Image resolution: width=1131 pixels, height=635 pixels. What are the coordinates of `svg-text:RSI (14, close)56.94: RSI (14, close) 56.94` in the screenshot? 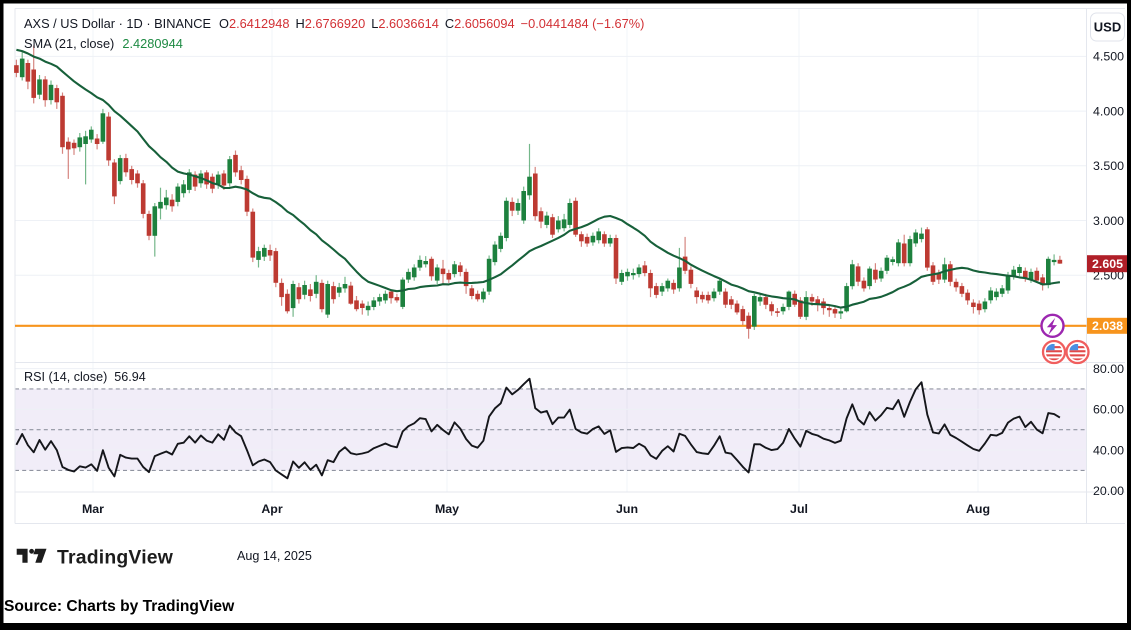 It's located at (85, 377).